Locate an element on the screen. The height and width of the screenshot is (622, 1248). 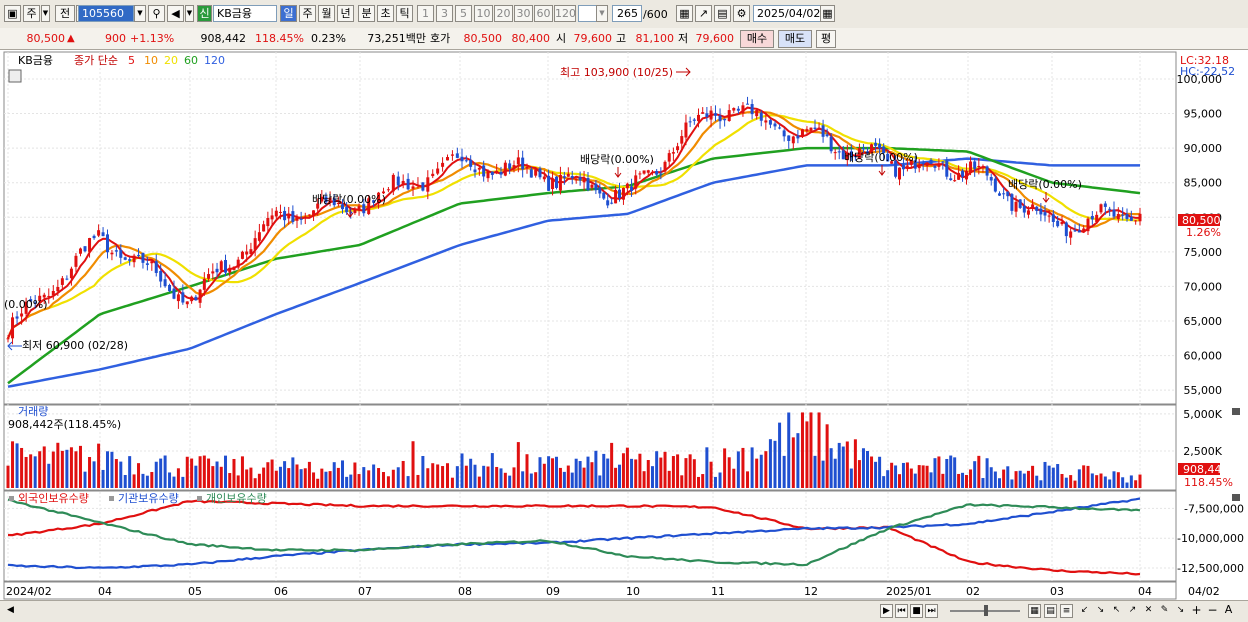
dividend-annotation: 배당락(0.00%) is located at coordinates (1045, 184).